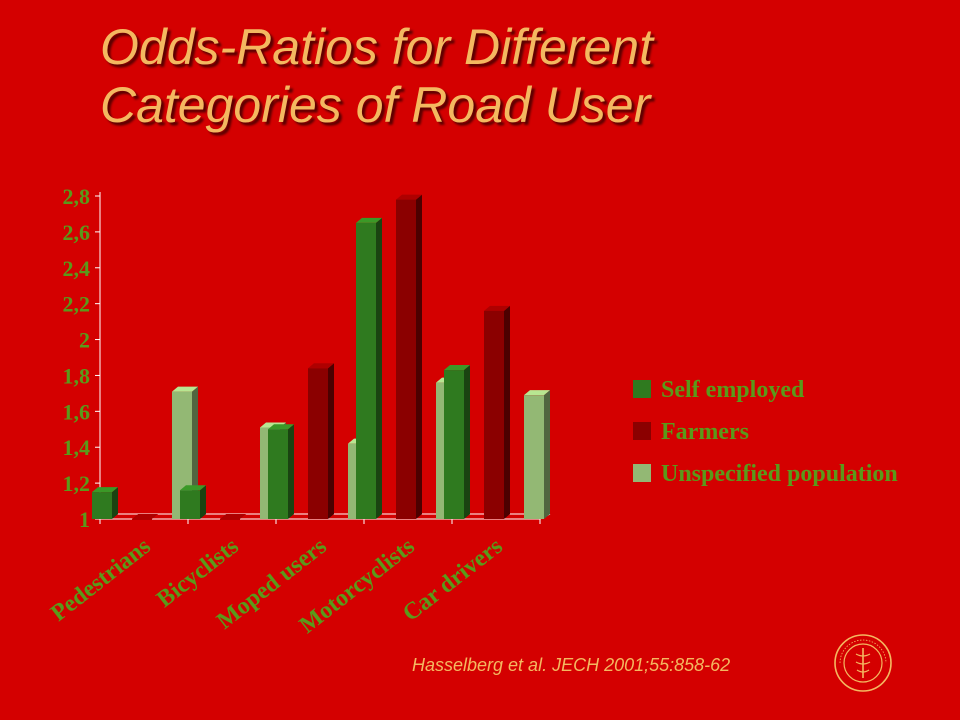  I want to click on title-line-2: Categories of Road User, so click(375, 105).